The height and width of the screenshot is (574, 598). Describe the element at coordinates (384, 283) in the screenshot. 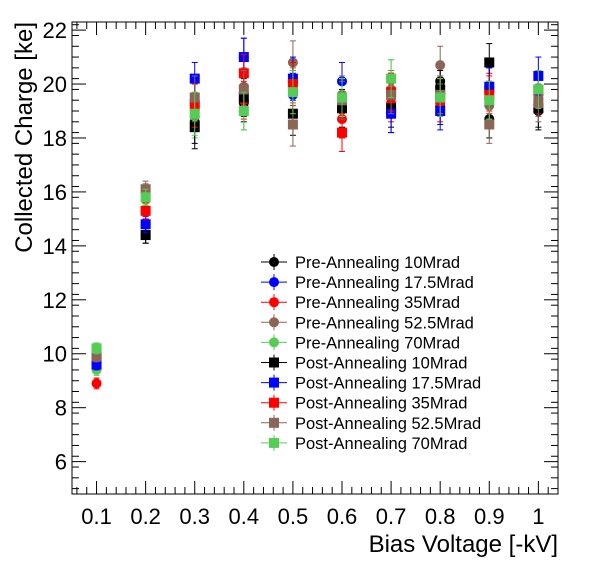

I see `legend-label: Pre-Annealing 17.5Mrad` at that location.